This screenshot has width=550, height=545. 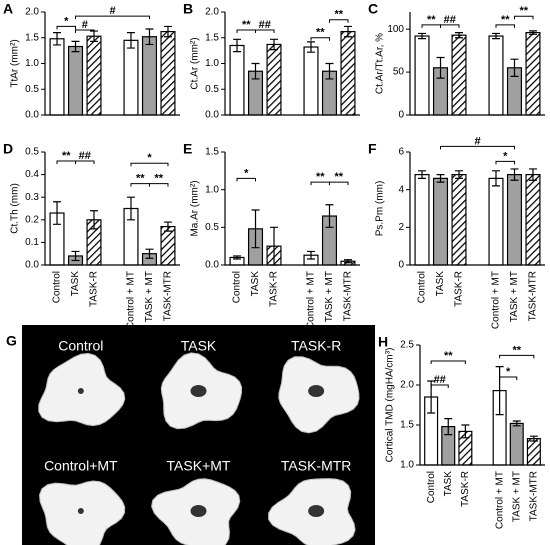 I want to click on y-axis-label: Ct.Th (mm), so click(x=15, y=208).